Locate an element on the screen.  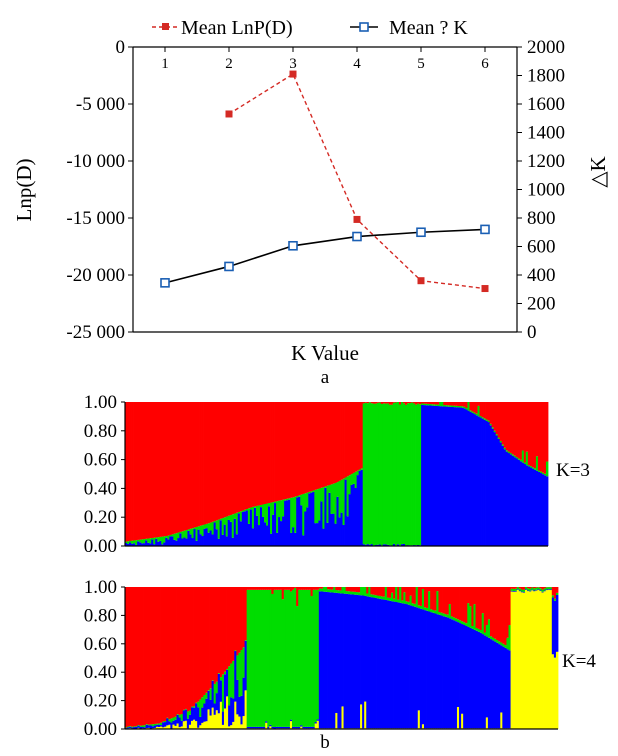
x-tick-label: 3 is located at coordinates (293, 64).